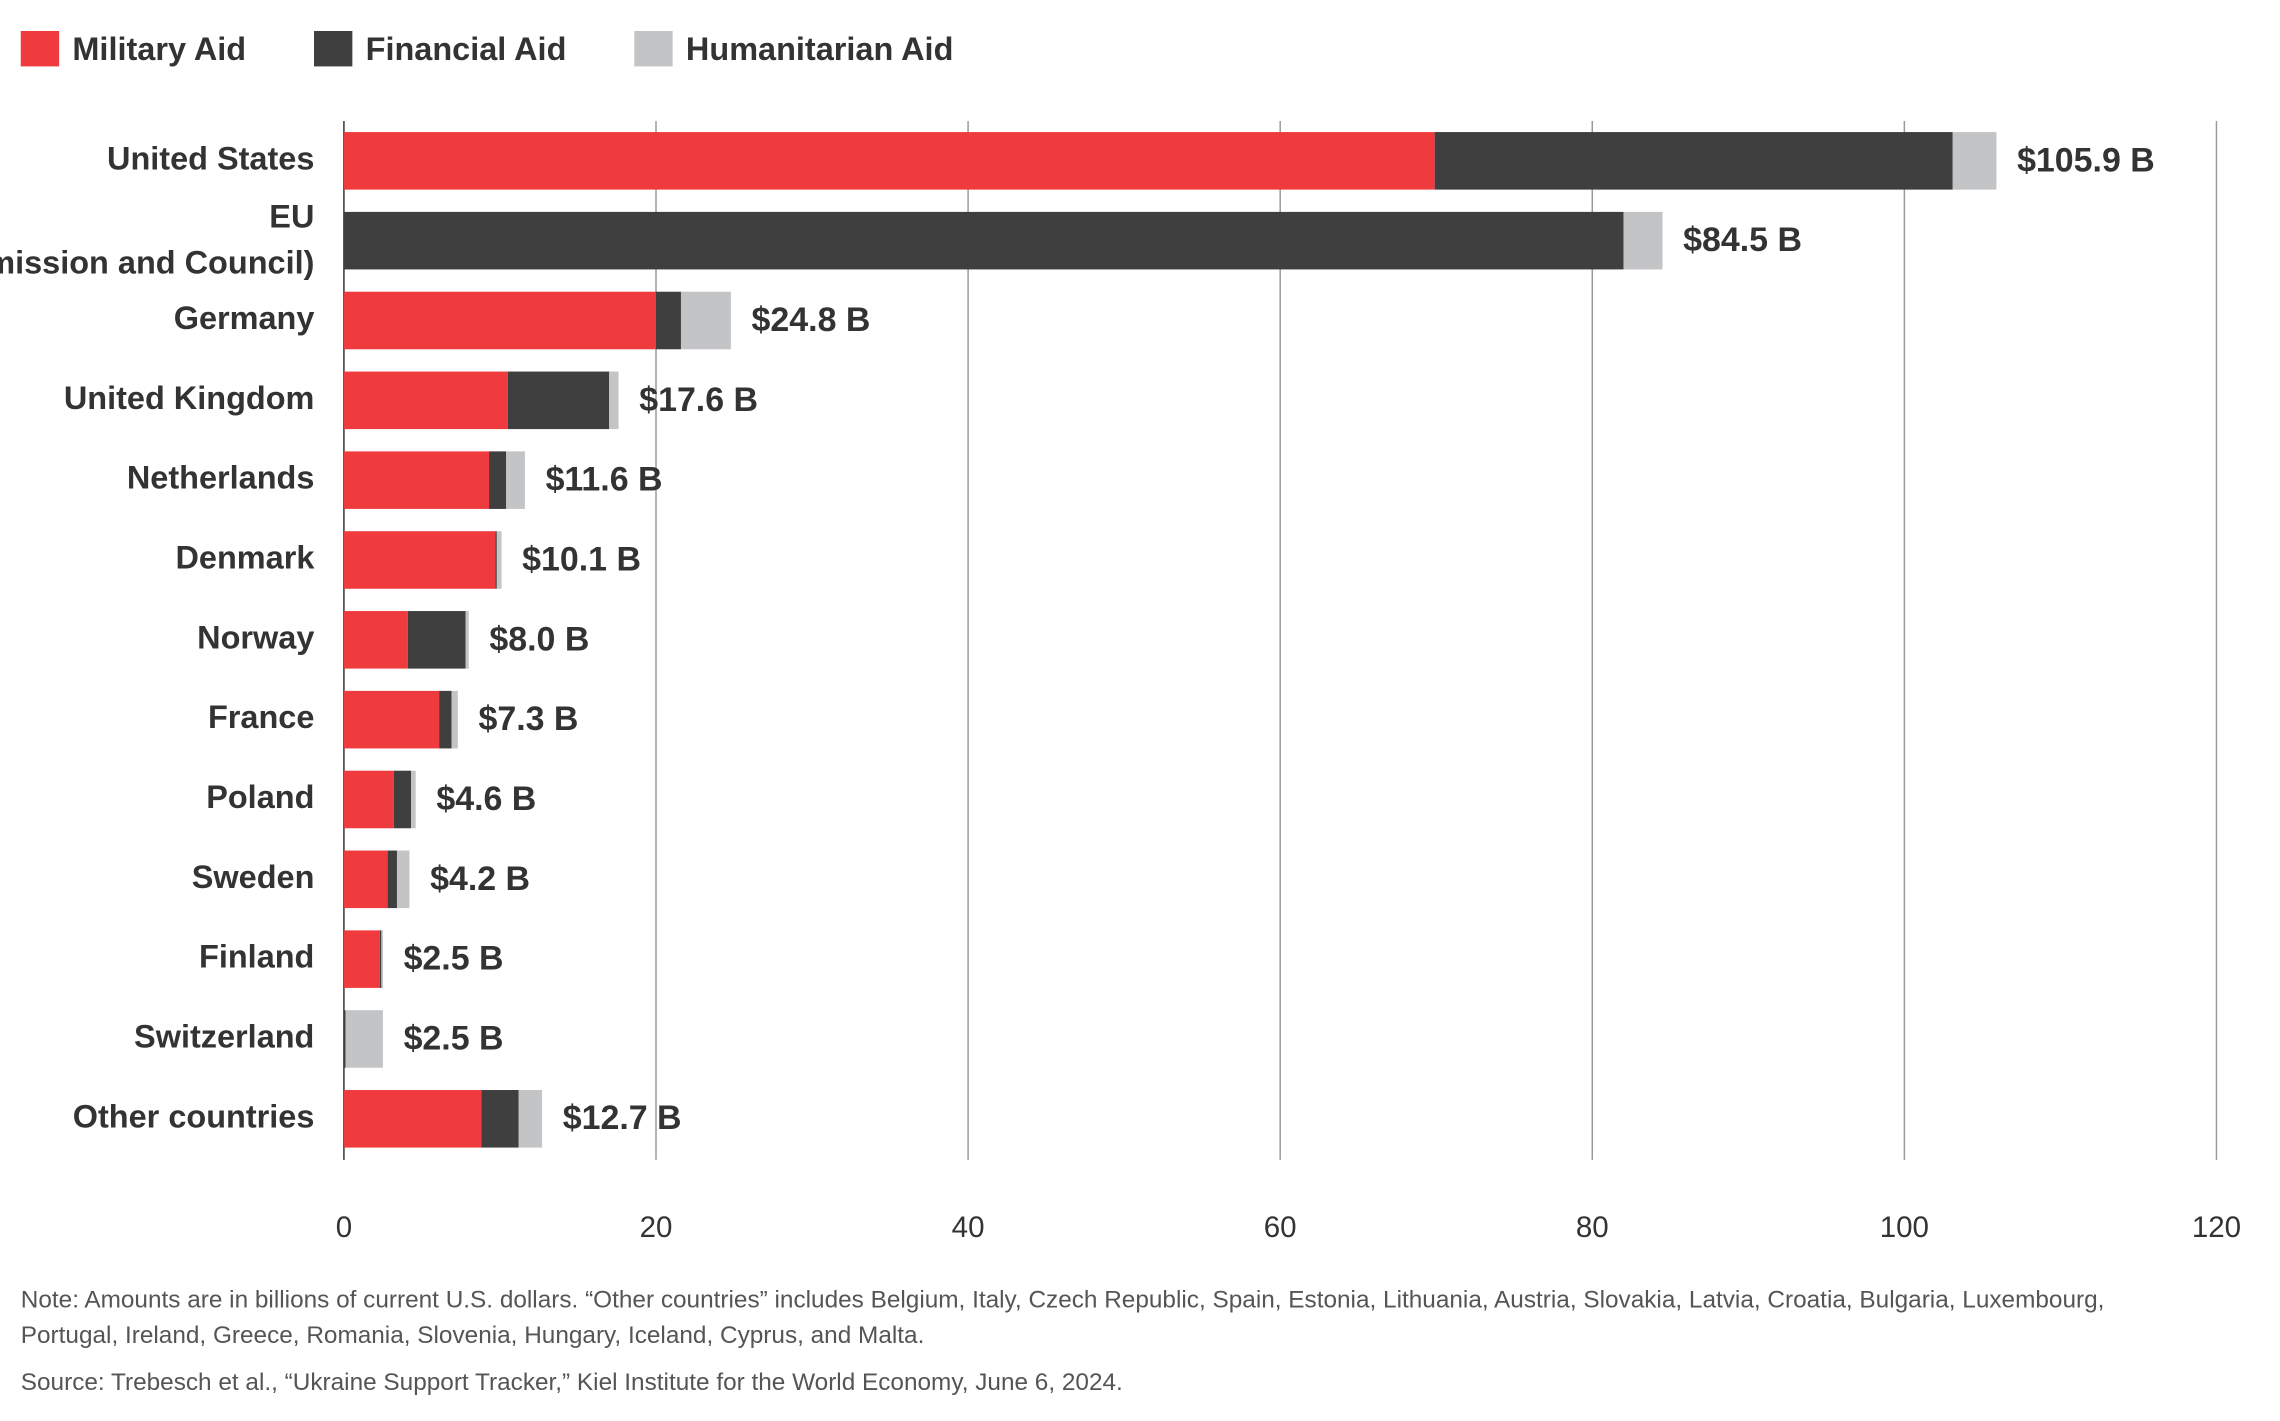 The image size is (2280, 1421). Describe the element at coordinates (224, 1037) in the screenshot. I see `y-tick-label: Switzerland` at that location.